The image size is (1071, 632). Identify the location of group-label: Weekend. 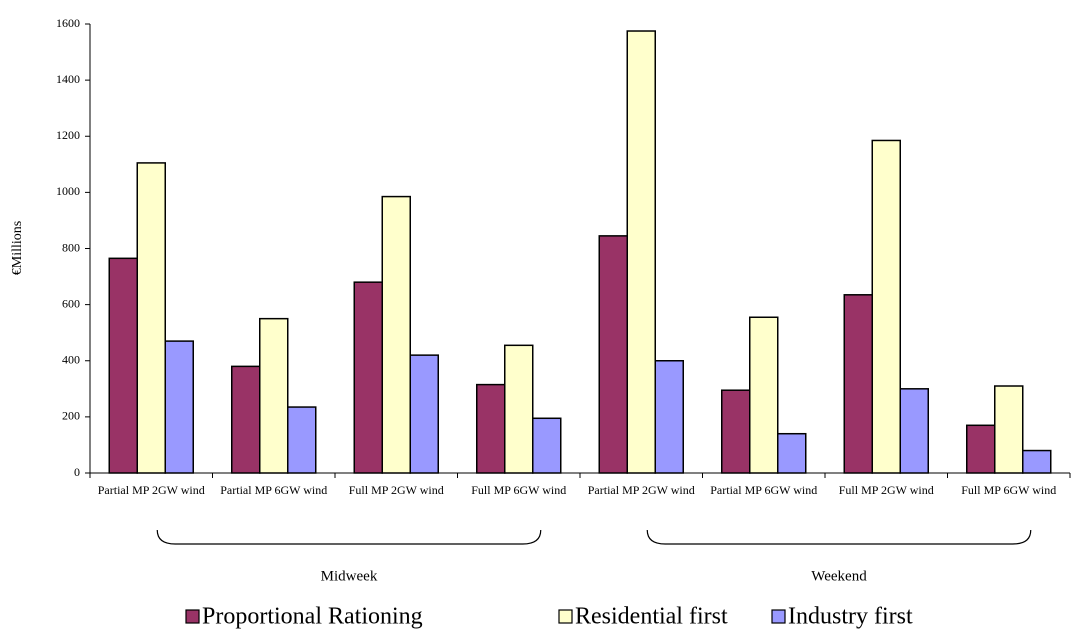
(839, 576).